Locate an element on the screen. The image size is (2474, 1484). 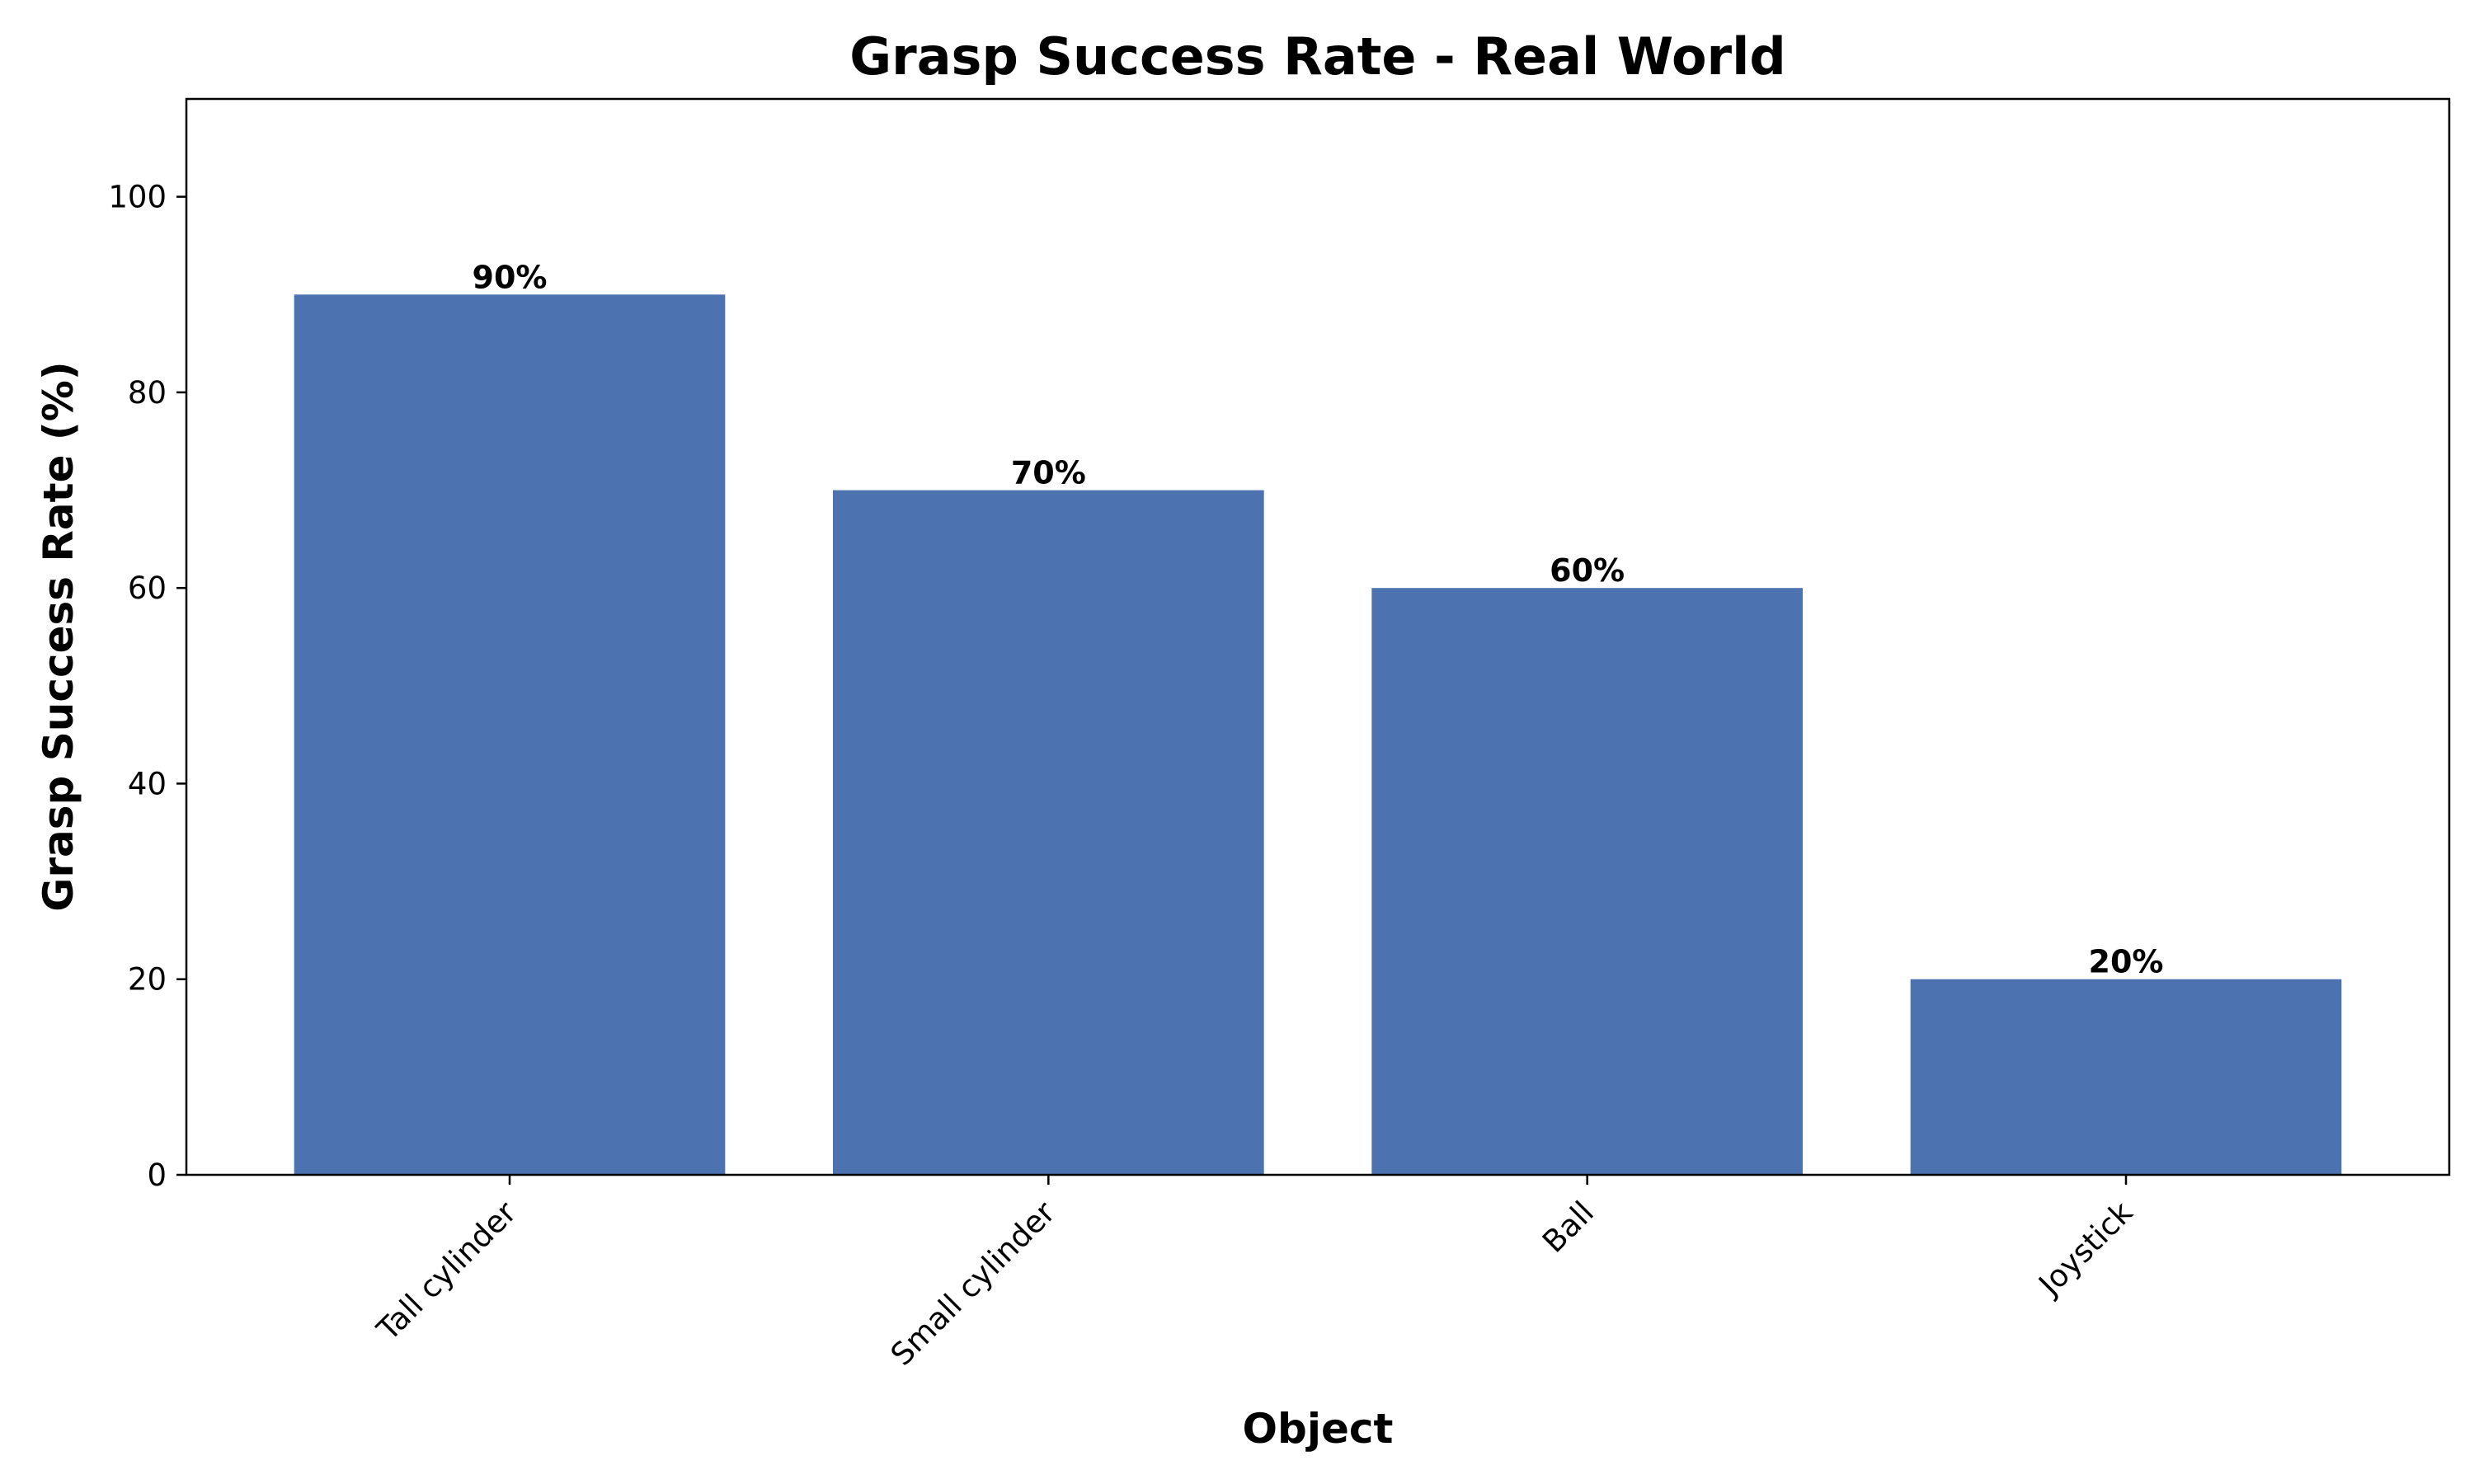
y-tick-label: 40 is located at coordinates (147, 783).